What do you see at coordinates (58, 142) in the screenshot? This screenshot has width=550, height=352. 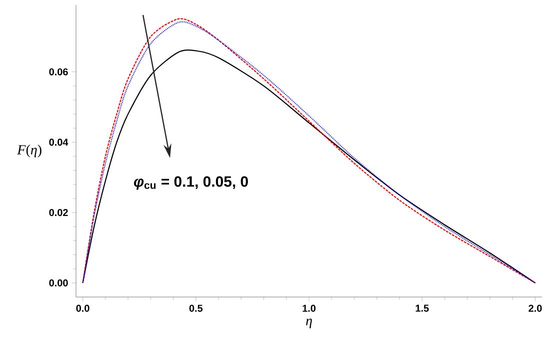 I see `y-tick-label: 0.04` at bounding box center [58, 142].